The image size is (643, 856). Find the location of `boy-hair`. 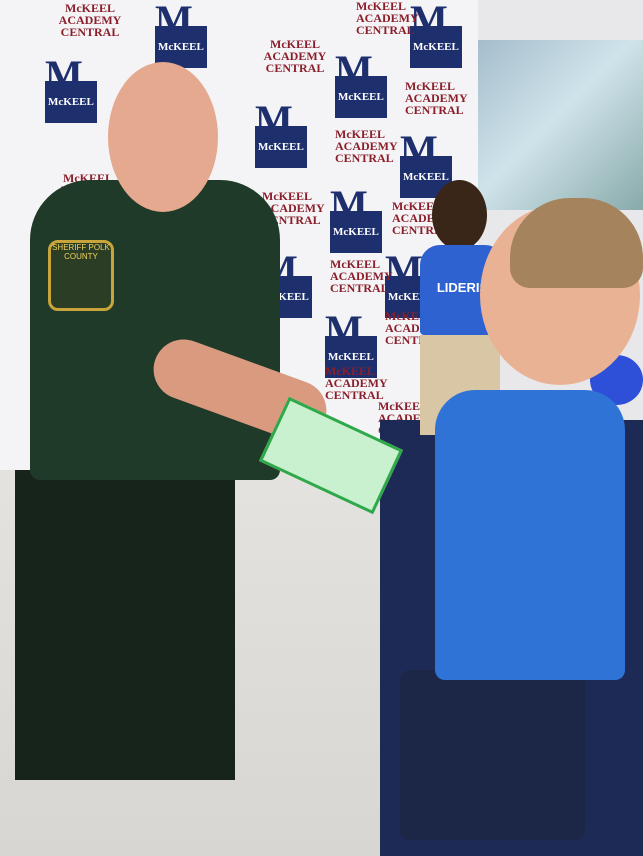

boy-hair is located at coordinates (576, 243).